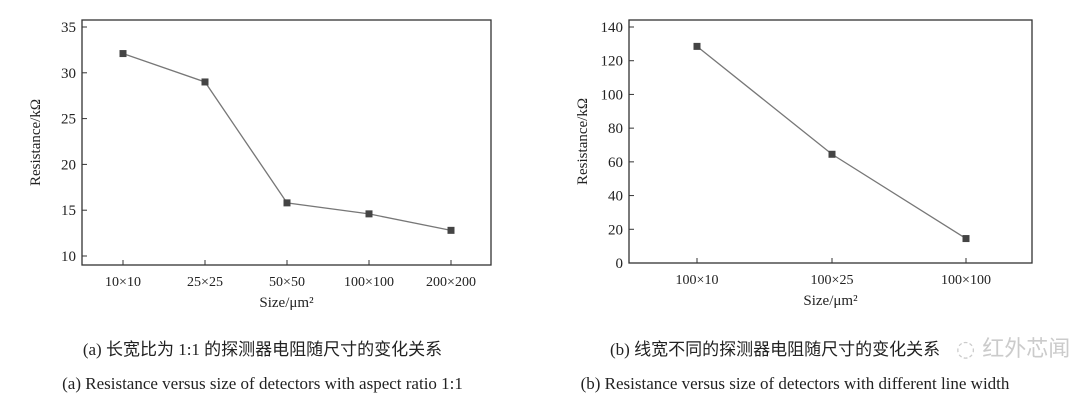 Image resolution: width=1080 pixels, height=405 pixels. What do you see at coordinates (620, 264) in the screenshot?
I see `y-tick-label: 0` at bounding box center [620, 264].